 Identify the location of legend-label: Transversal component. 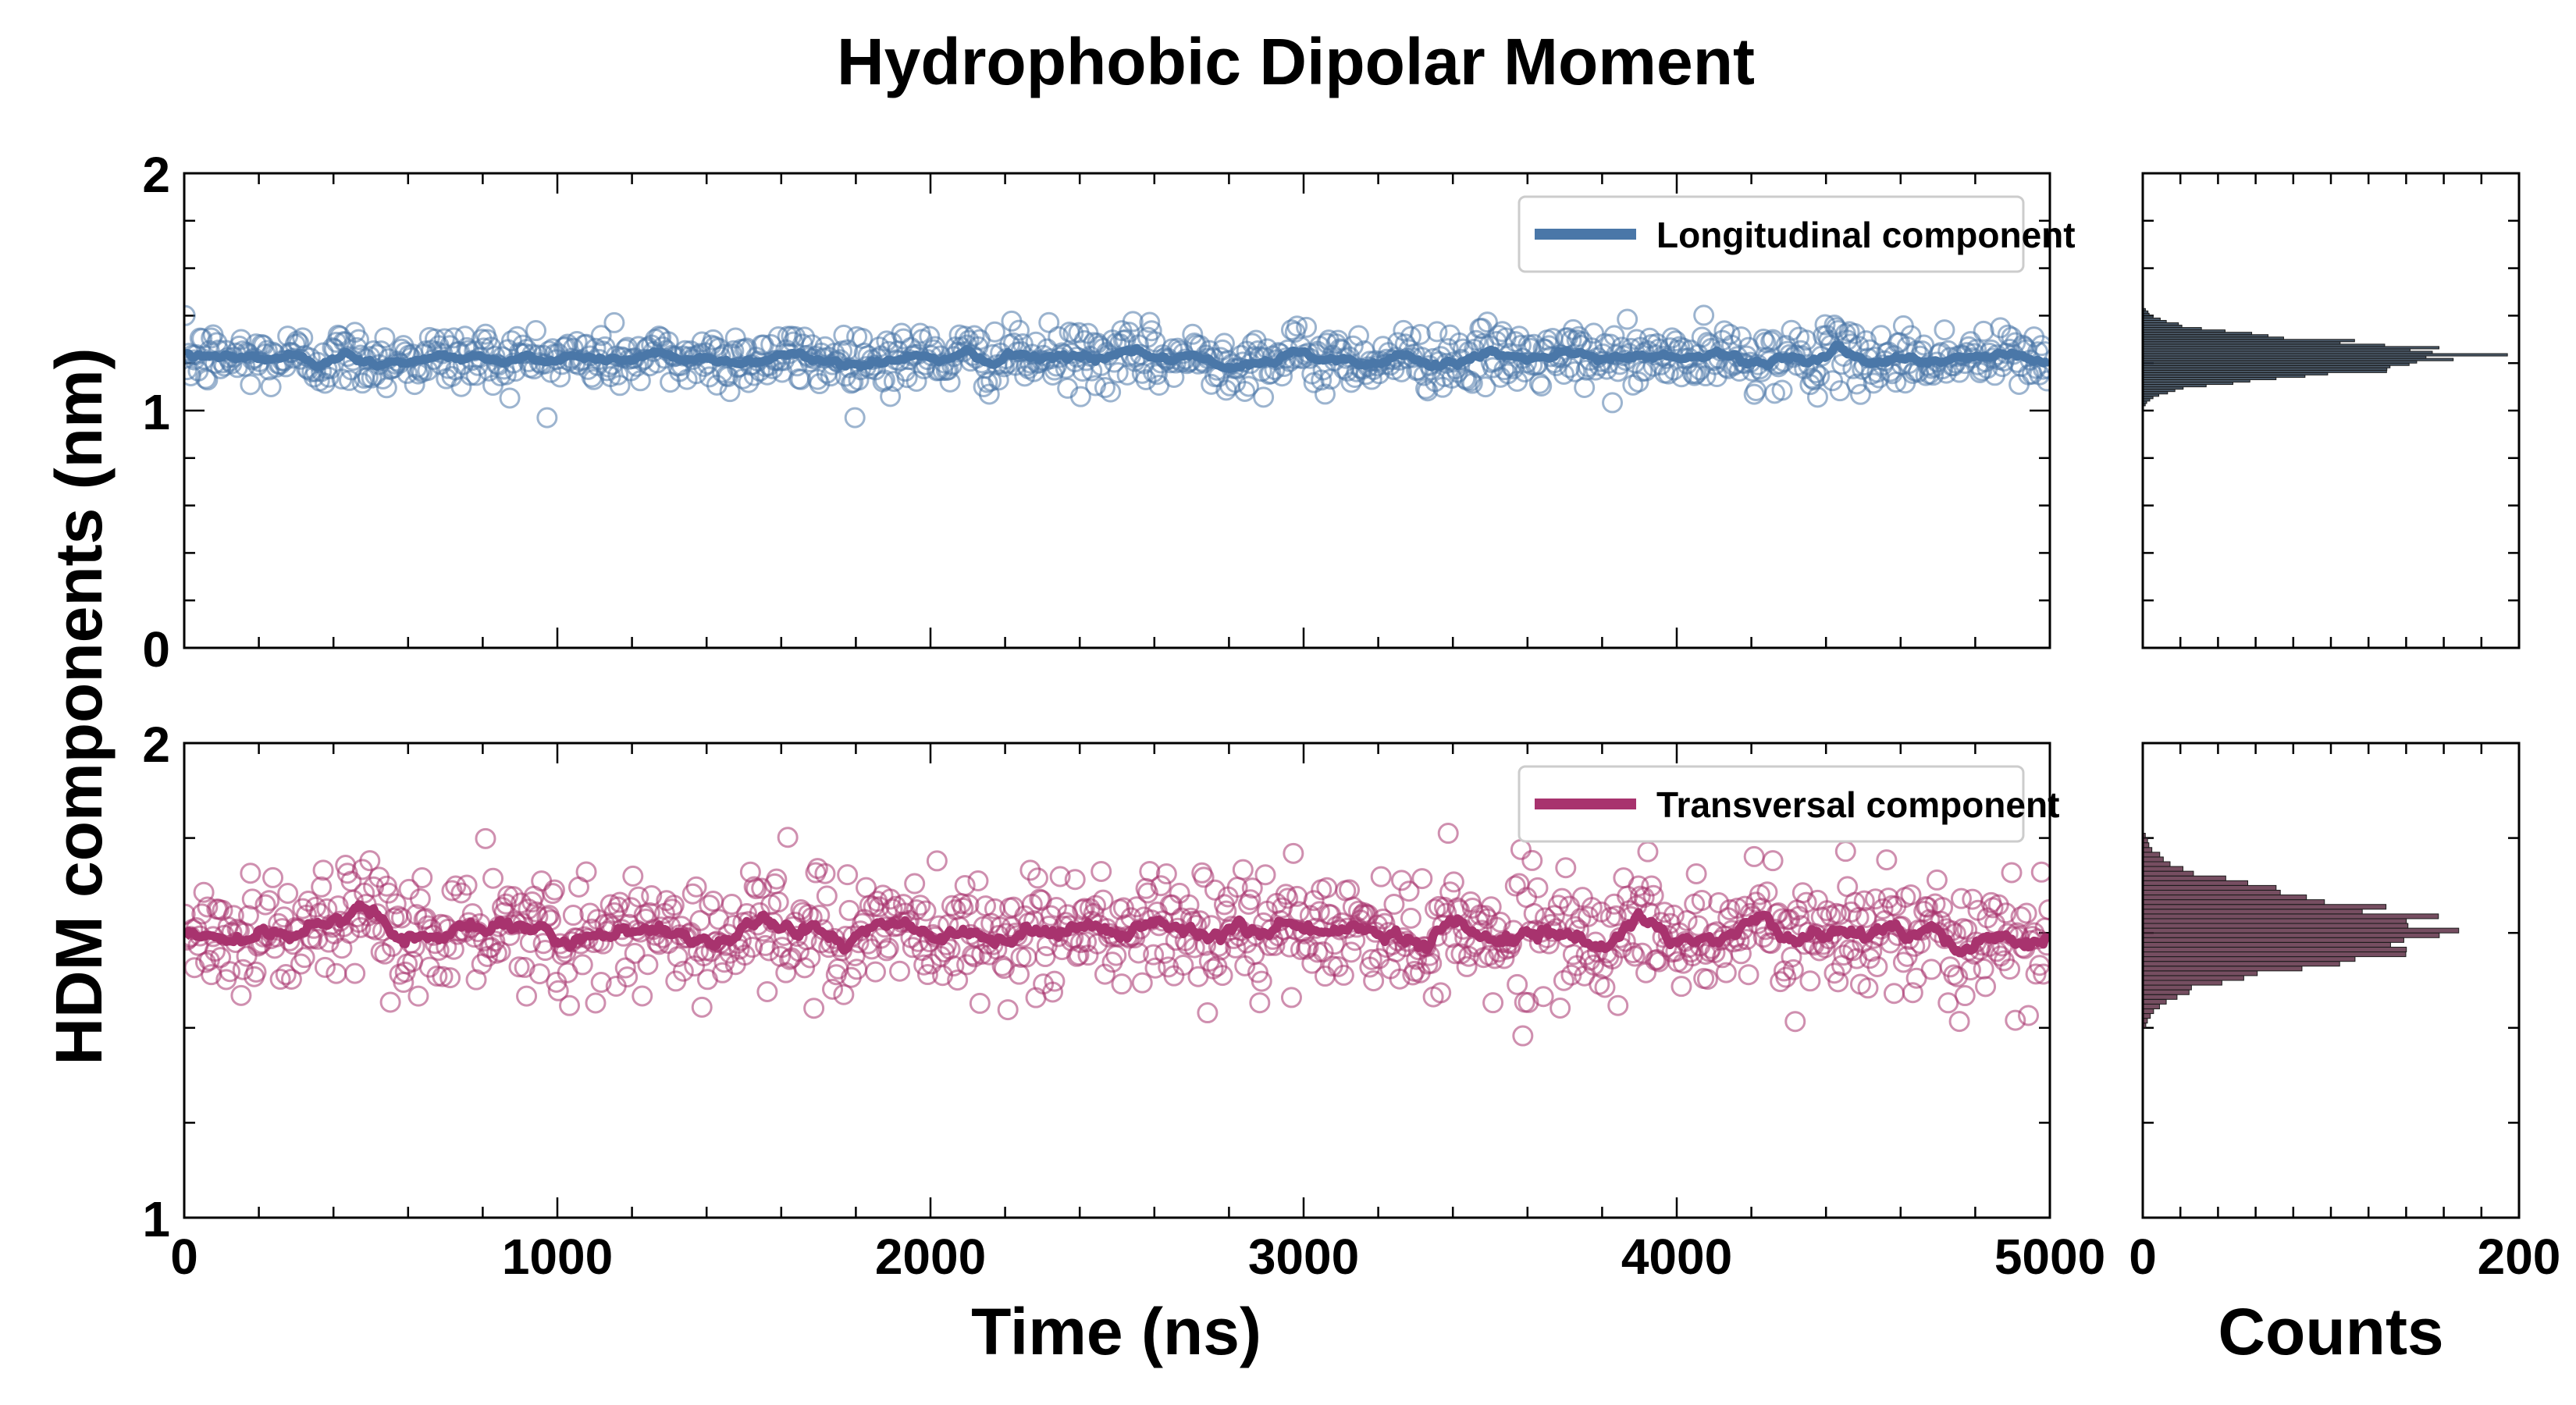
(1857, 805).